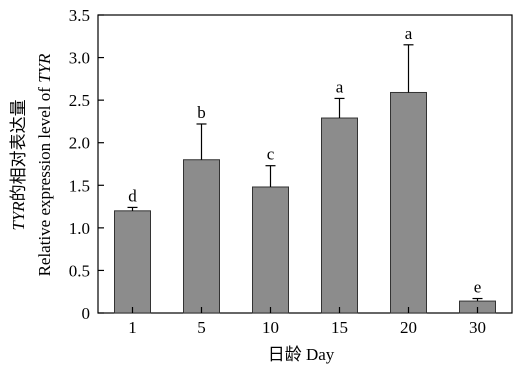 This screenshot has height=372, width=524. What do you see at coordinates (79, 58) in the screenshot?
I see `y-tick-label: 3.0` at bounding box center [79, 58].